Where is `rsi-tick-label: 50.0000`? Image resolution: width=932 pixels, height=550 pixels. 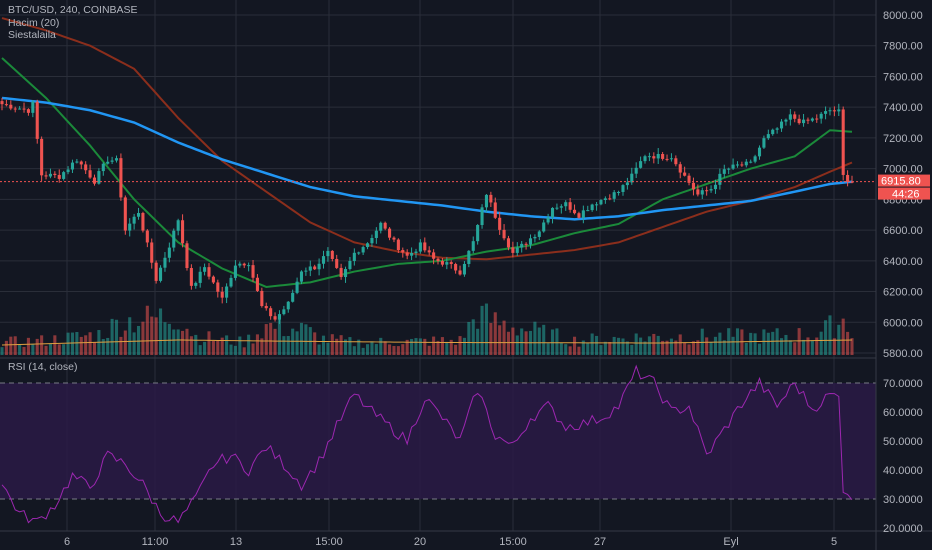
rsi-tick-label: 50.0000 is located at coordinates (903, 442).